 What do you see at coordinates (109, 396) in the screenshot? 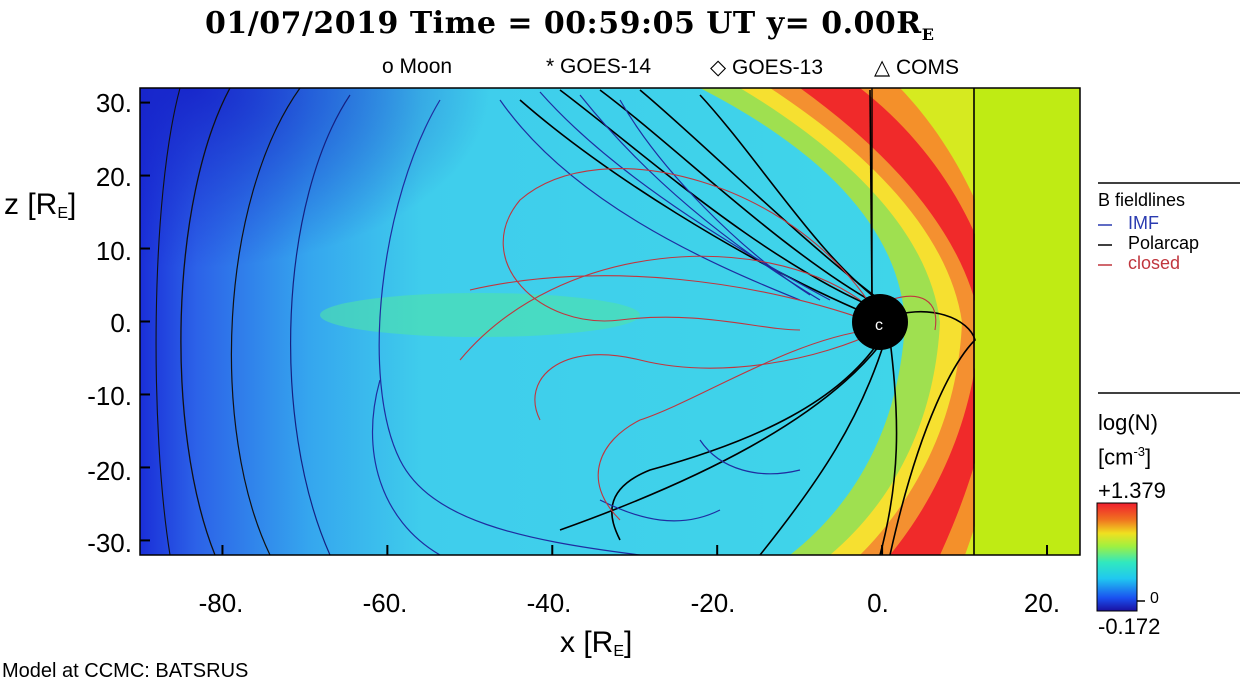
I see `y-tick-label: -10.` at bounding box center [109, 396].